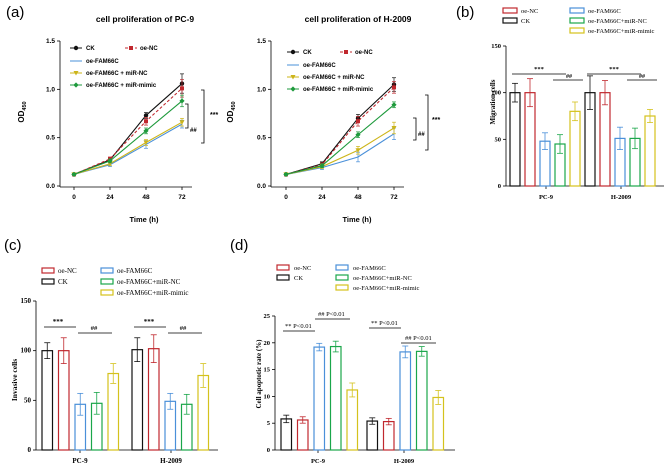 This screenshot has height=474, width=669. What do you see at coordinates (342, 287) in the screenshot?
I see `chart-d-legend-swatch` at bounding box center [342, 287].